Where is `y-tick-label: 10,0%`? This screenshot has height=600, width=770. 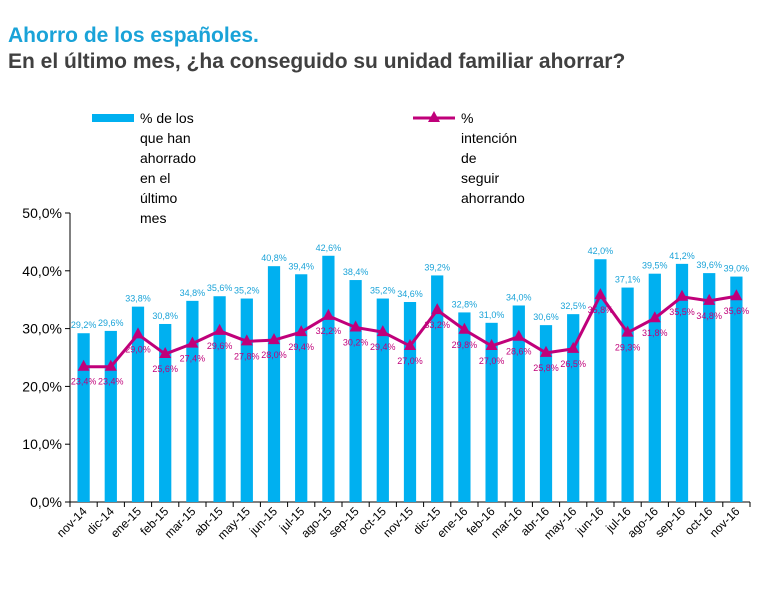
y-tick-label: 10,0% is located at coordinates (42, 444).